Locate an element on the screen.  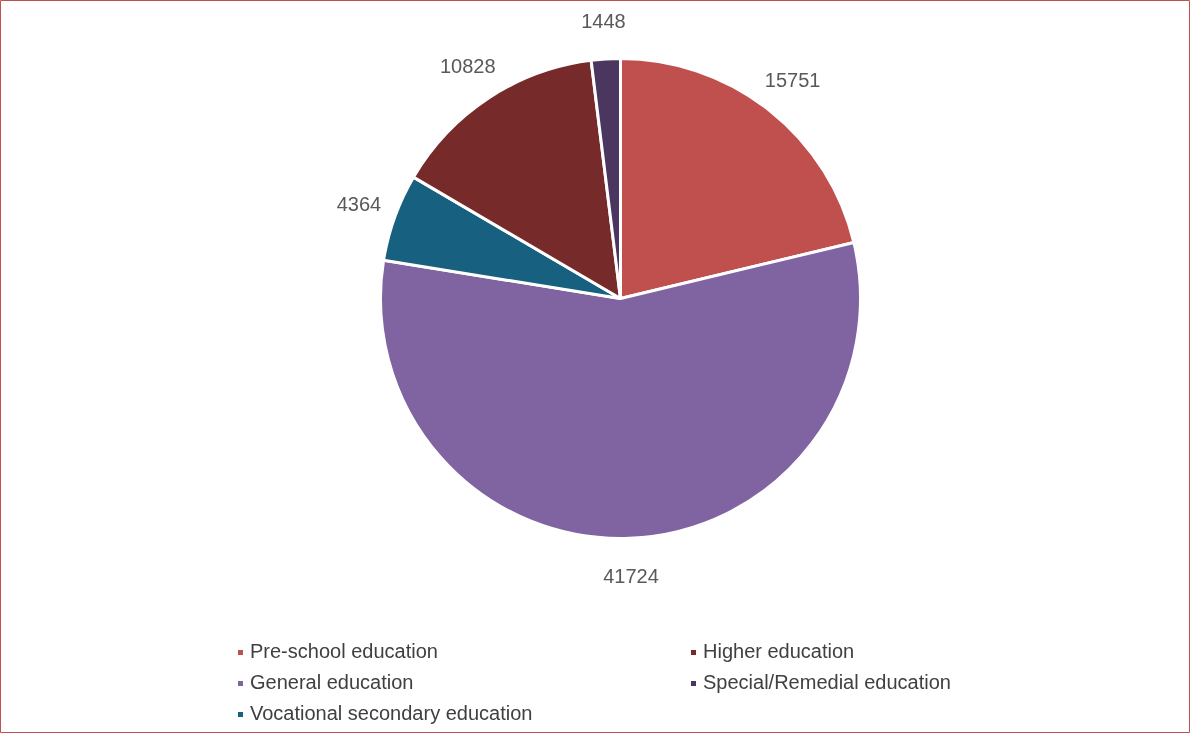
legend-label: General education is located at coordinates (332, 682).